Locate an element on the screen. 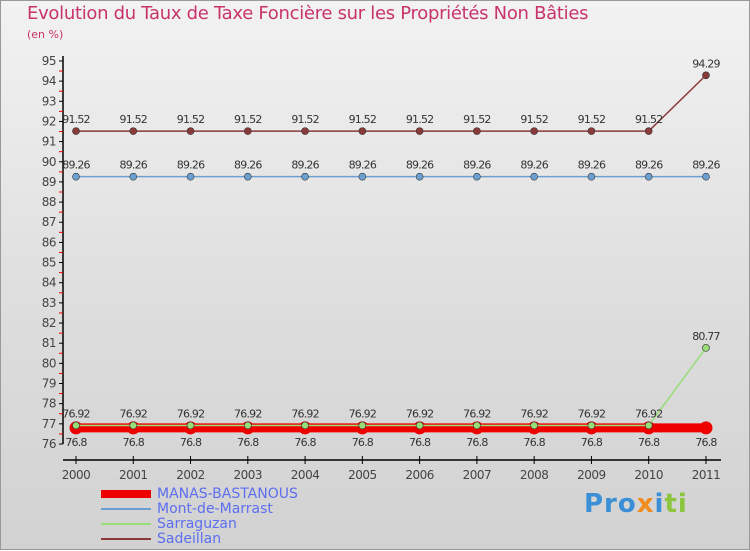 The width and height of the screenshot is (750, 551). y-tick-label: 81 is located at coordinates (49, 343).